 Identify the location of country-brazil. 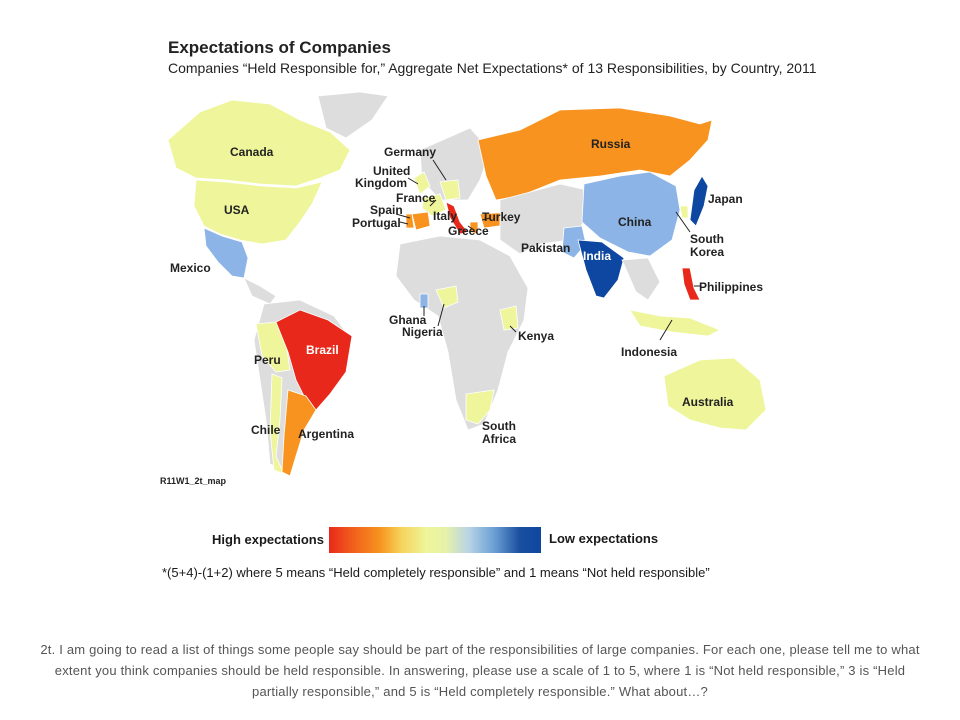
(314, 360).